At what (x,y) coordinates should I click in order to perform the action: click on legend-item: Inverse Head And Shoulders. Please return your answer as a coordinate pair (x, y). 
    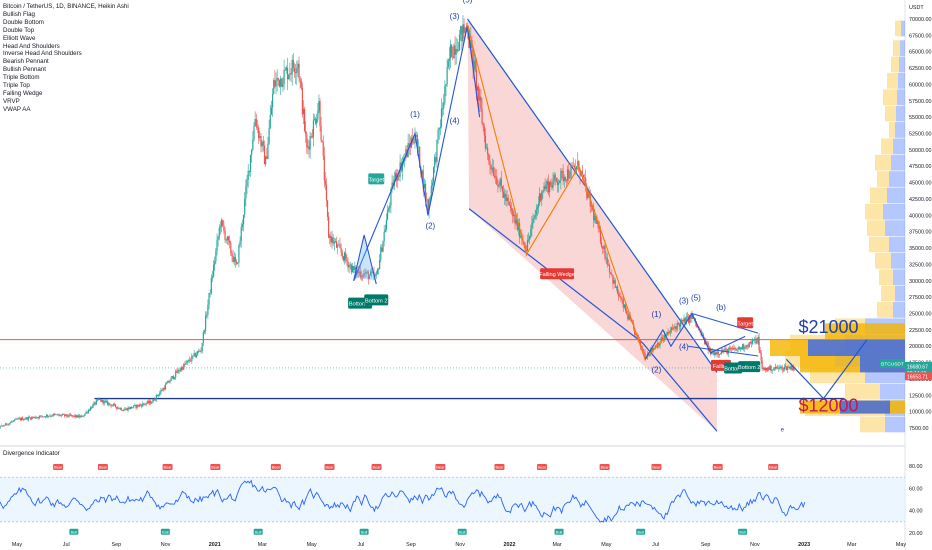
    Looking at the image, I should click on (42, 54).